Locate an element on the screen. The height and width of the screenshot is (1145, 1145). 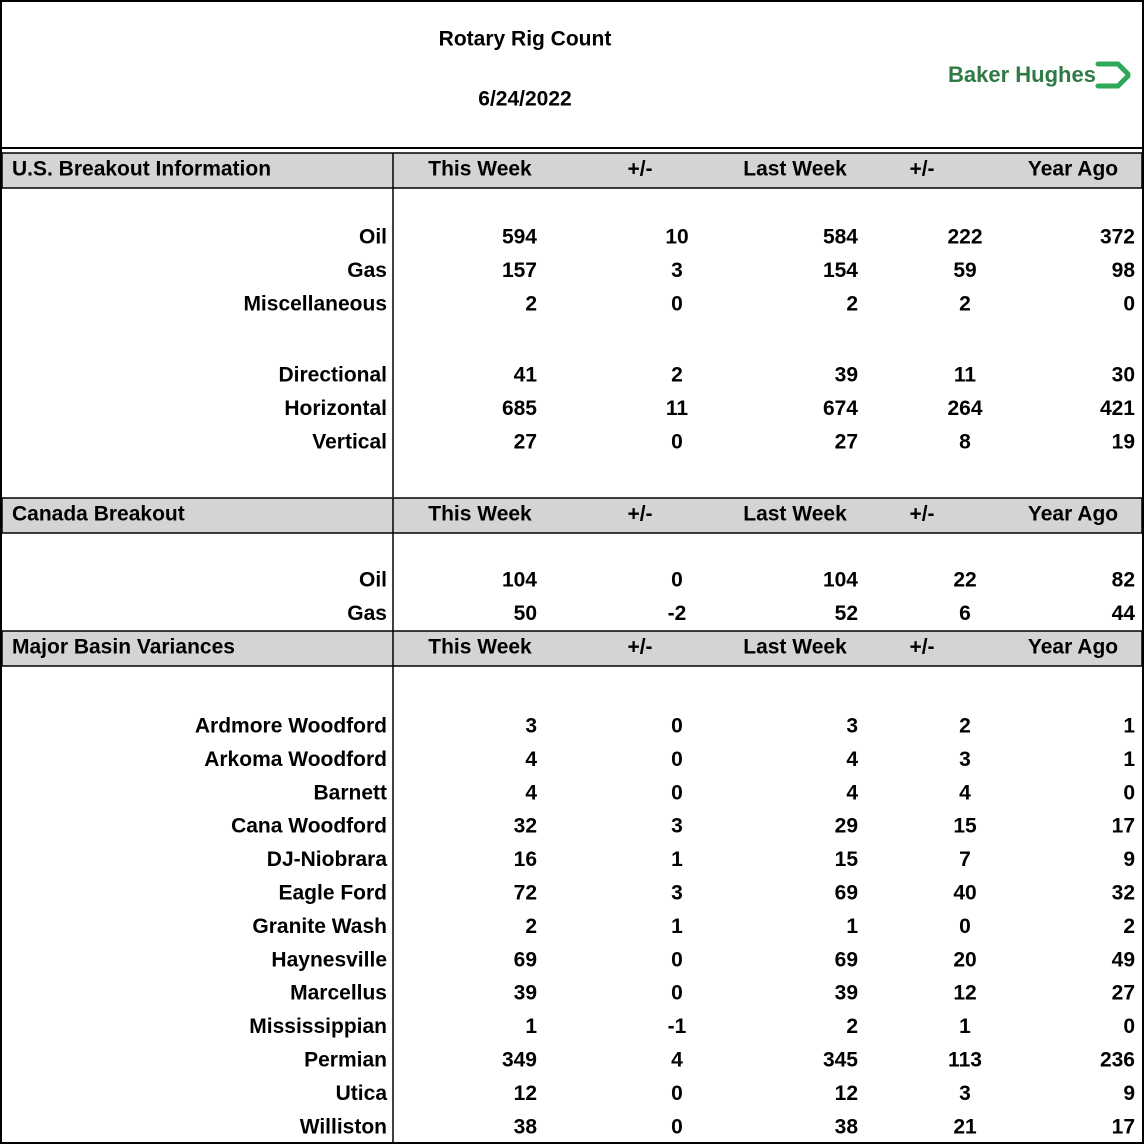
cell-value: 157 is located at coordinates (519, 270).